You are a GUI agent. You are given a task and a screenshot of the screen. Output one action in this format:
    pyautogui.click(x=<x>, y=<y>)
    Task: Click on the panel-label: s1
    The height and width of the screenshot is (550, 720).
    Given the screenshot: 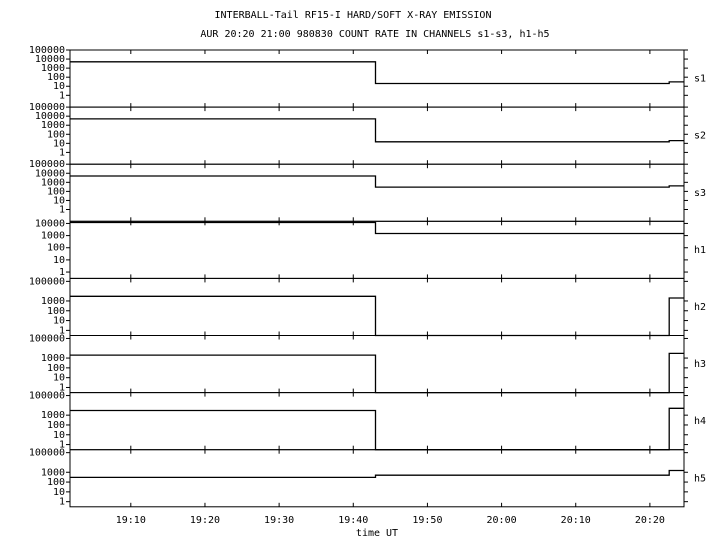 What is the action you would take?
    pyautogui.click(x=700, y=79)
    